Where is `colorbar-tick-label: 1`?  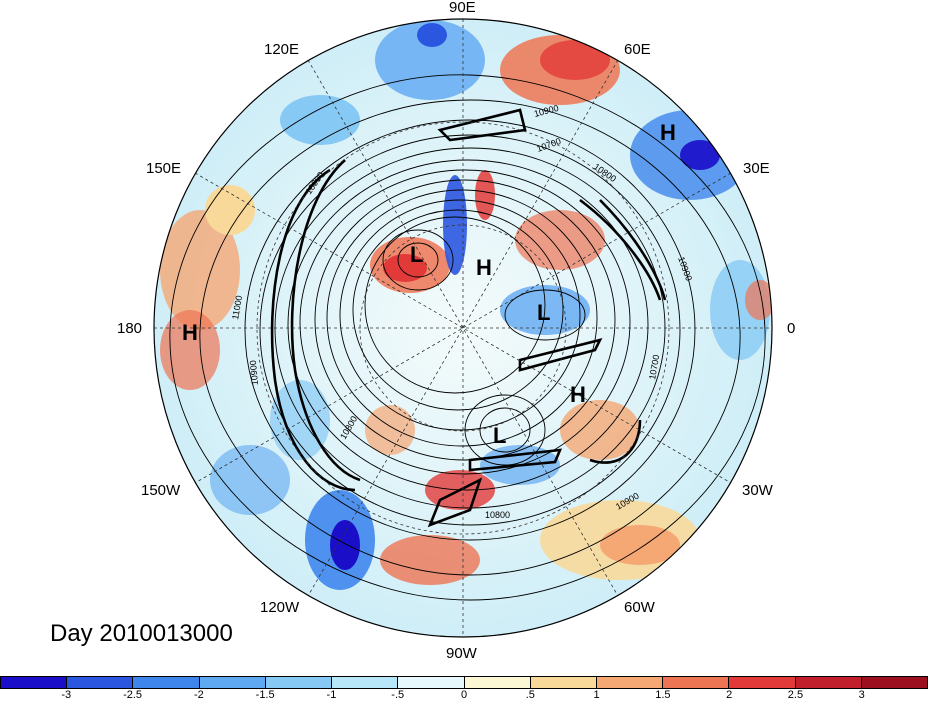 colorbar-tick-label: 1 is located at coordinates (596, 695).